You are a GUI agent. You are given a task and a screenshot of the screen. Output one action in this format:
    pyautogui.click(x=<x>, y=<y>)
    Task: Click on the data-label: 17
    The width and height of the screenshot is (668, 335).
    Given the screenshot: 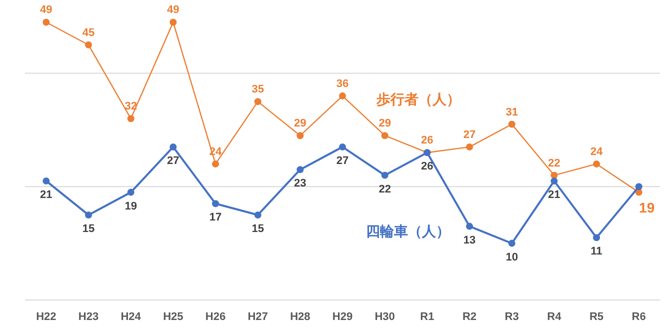 What is the action you would take?
    pyautogui.click(x=215, y=218)
    